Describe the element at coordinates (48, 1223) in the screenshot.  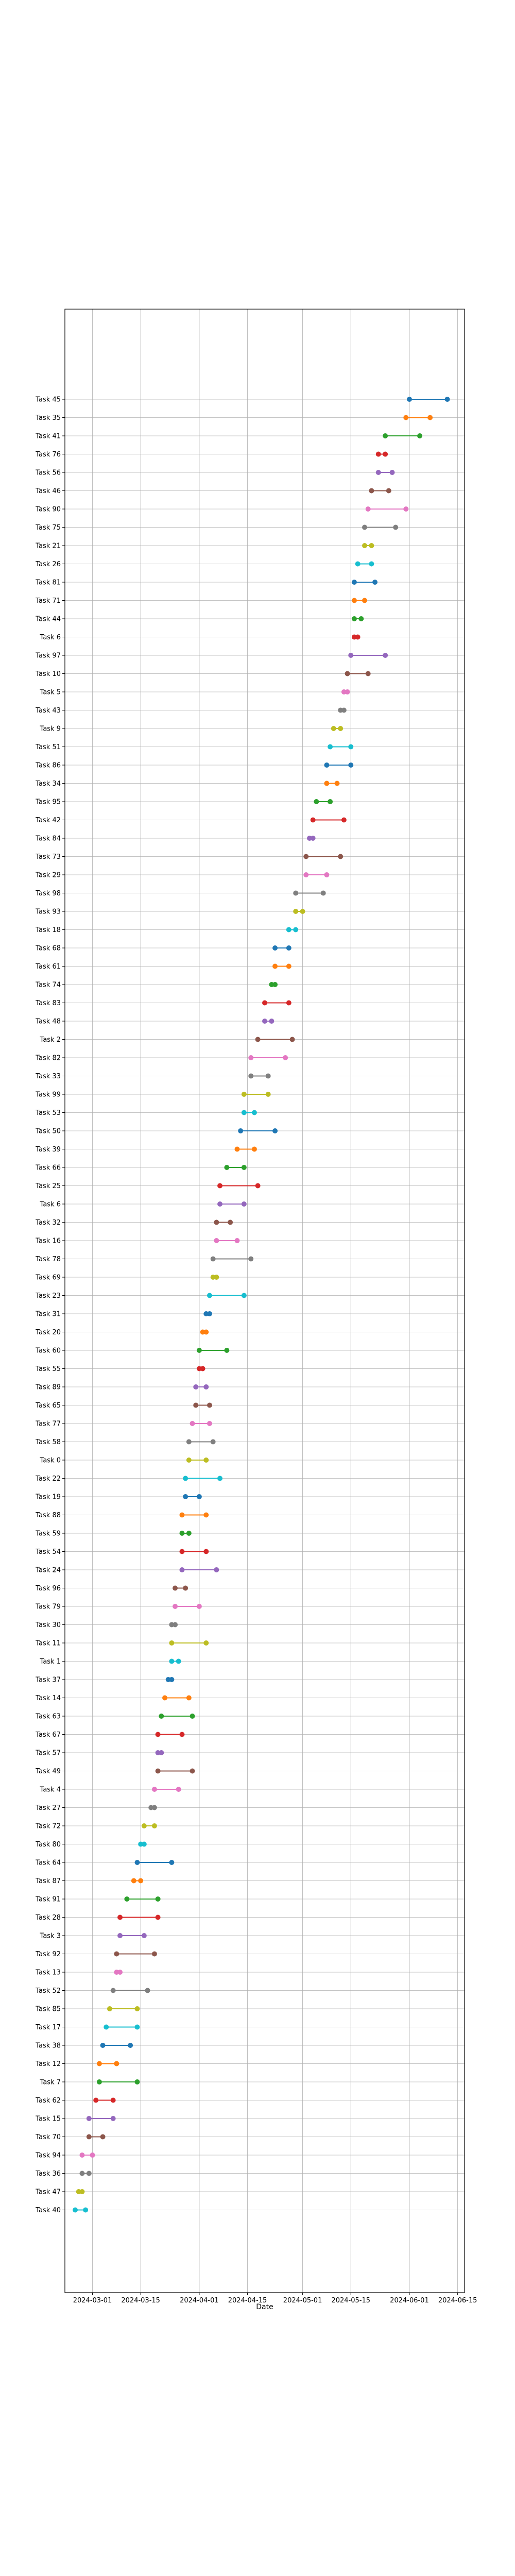
I see `y-tick-label: Task 32` at that location.